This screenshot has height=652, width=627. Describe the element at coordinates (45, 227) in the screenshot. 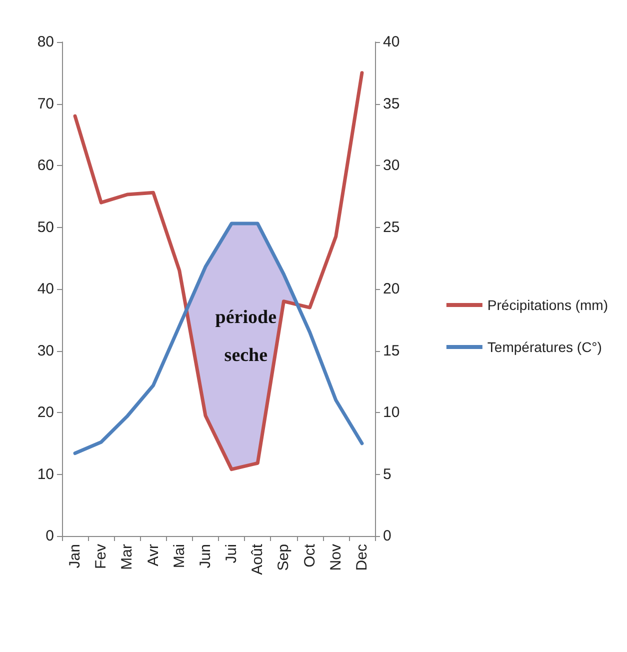

I see `y-tick-label: 50` at that location.